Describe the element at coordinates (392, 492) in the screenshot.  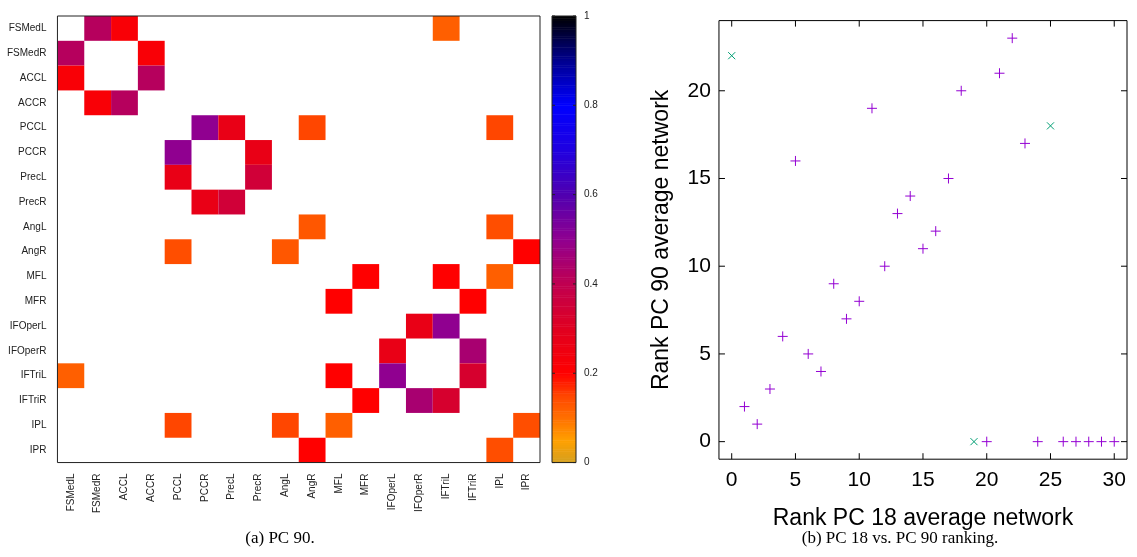
I see `x-tick-label: IFOperL` at that location.